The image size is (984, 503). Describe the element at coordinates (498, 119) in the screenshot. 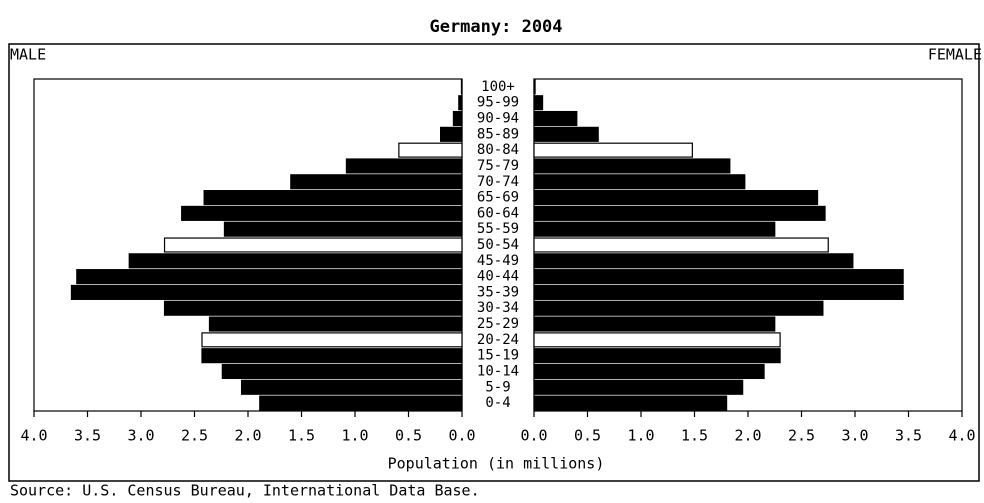

I see `age-label: 90-94` at that location.